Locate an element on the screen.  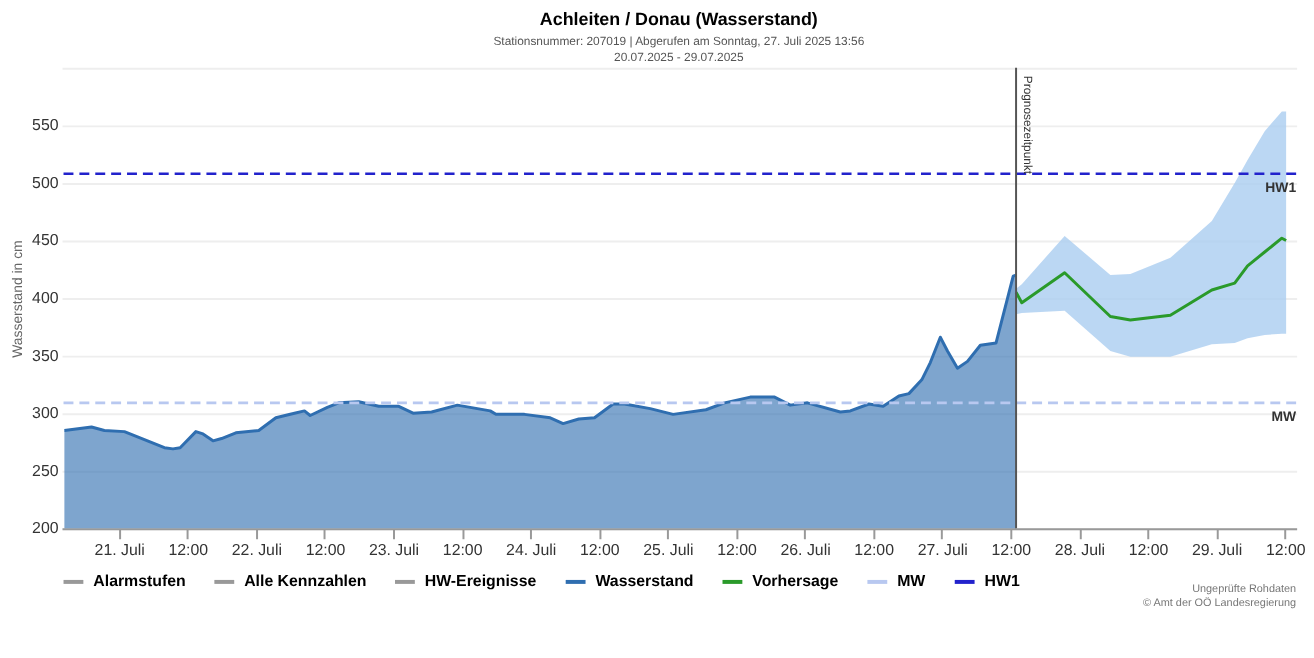
chart-title: Achleiten / Donau (Wasserstand) is located at coordinates (678, 19).